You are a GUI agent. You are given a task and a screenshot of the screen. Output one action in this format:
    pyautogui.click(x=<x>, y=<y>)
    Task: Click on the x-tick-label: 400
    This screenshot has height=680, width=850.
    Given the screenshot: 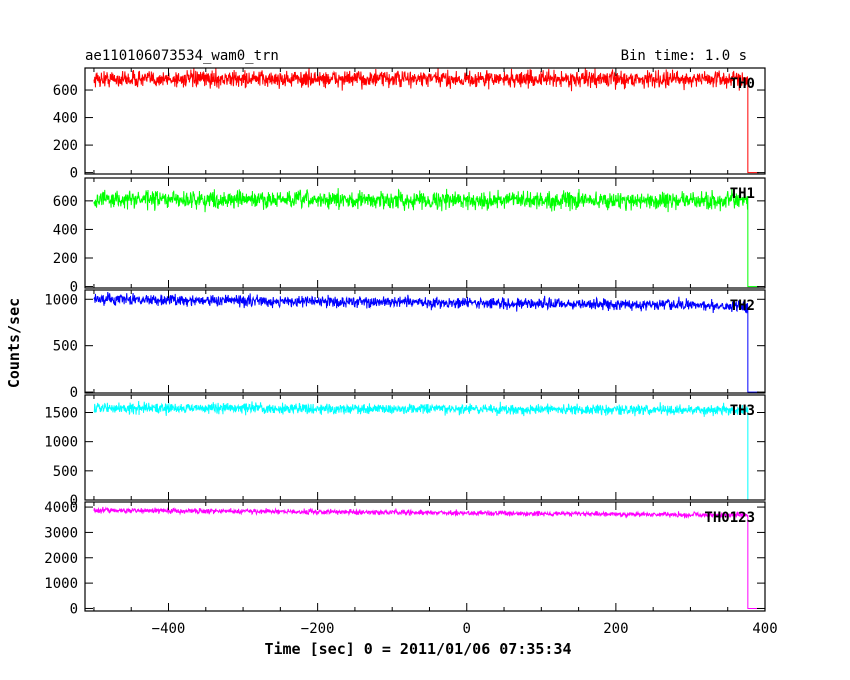 What is the action you would take?
    pyautogui.click(x=764, y=629)
    